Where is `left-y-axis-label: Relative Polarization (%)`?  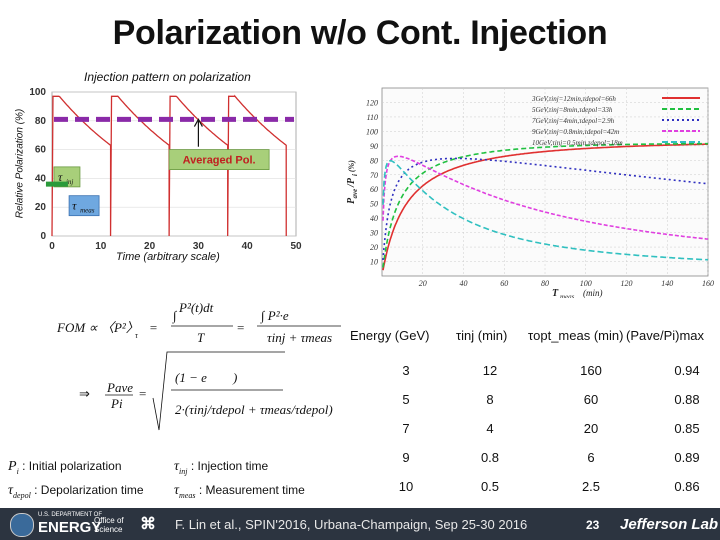 left-y-axis-label: Relative Polarization (%) is located at coordinates (20, 163).